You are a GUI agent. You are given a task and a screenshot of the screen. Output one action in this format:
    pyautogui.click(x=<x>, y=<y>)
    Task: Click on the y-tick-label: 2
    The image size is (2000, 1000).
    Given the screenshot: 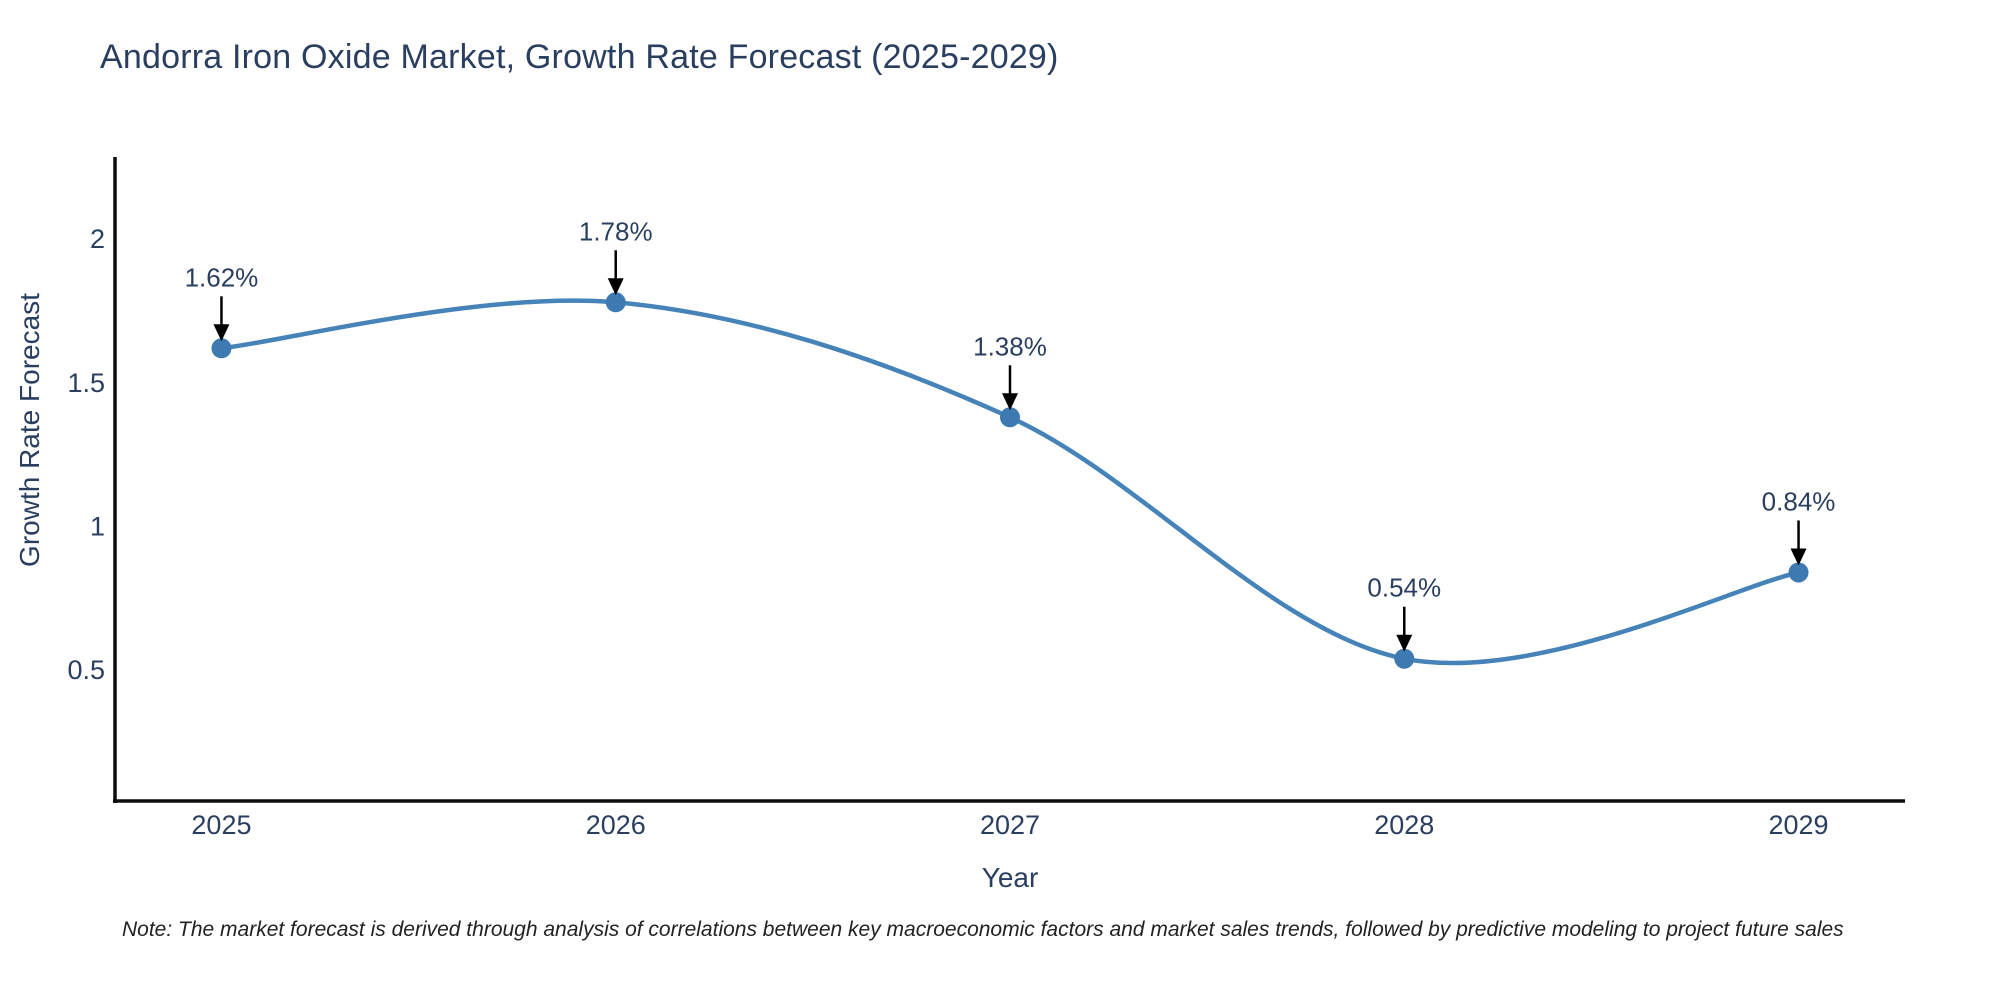 What is the action you would take?
    pyautogui.click(x=97, y=239)
    